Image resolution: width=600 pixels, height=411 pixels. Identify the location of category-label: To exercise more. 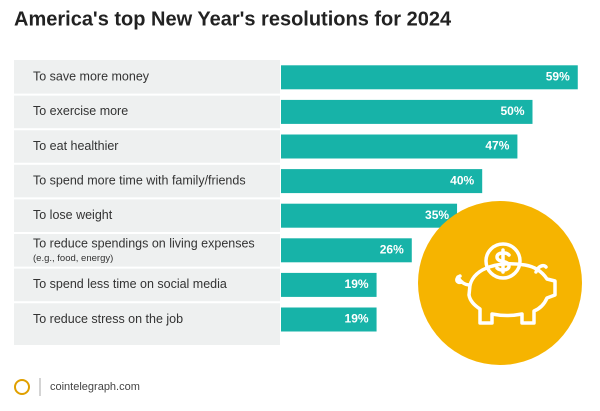
(80, 111).